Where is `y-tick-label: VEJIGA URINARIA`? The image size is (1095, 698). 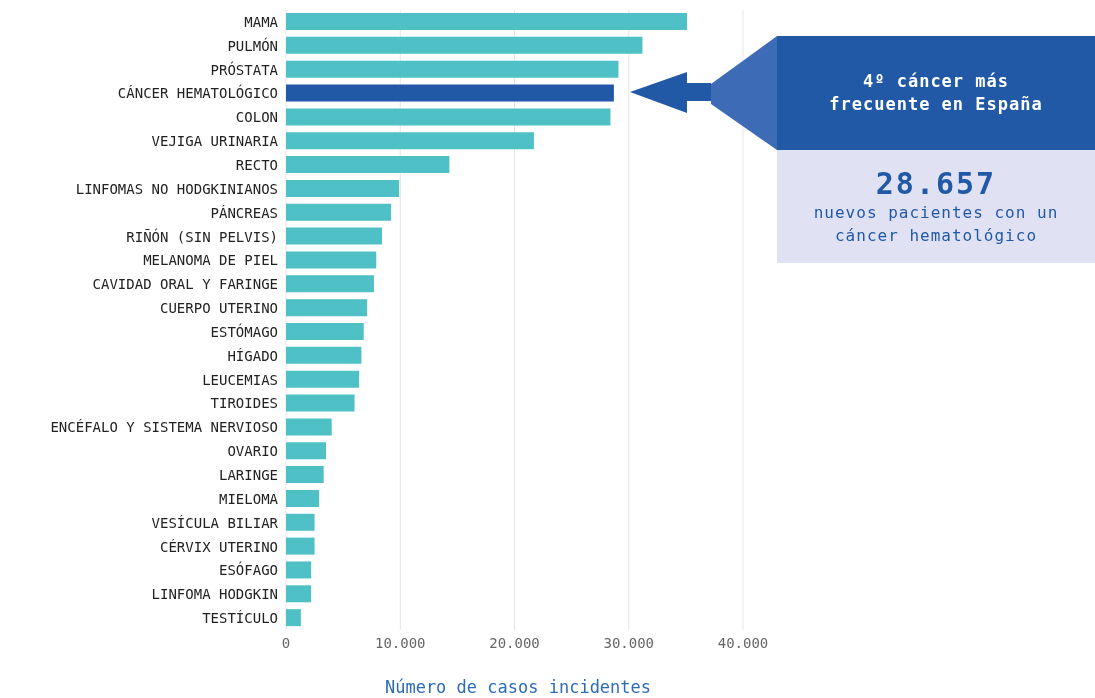
y-tick-label: VEJIGA URINARIA is located at coordinates (215, 141).